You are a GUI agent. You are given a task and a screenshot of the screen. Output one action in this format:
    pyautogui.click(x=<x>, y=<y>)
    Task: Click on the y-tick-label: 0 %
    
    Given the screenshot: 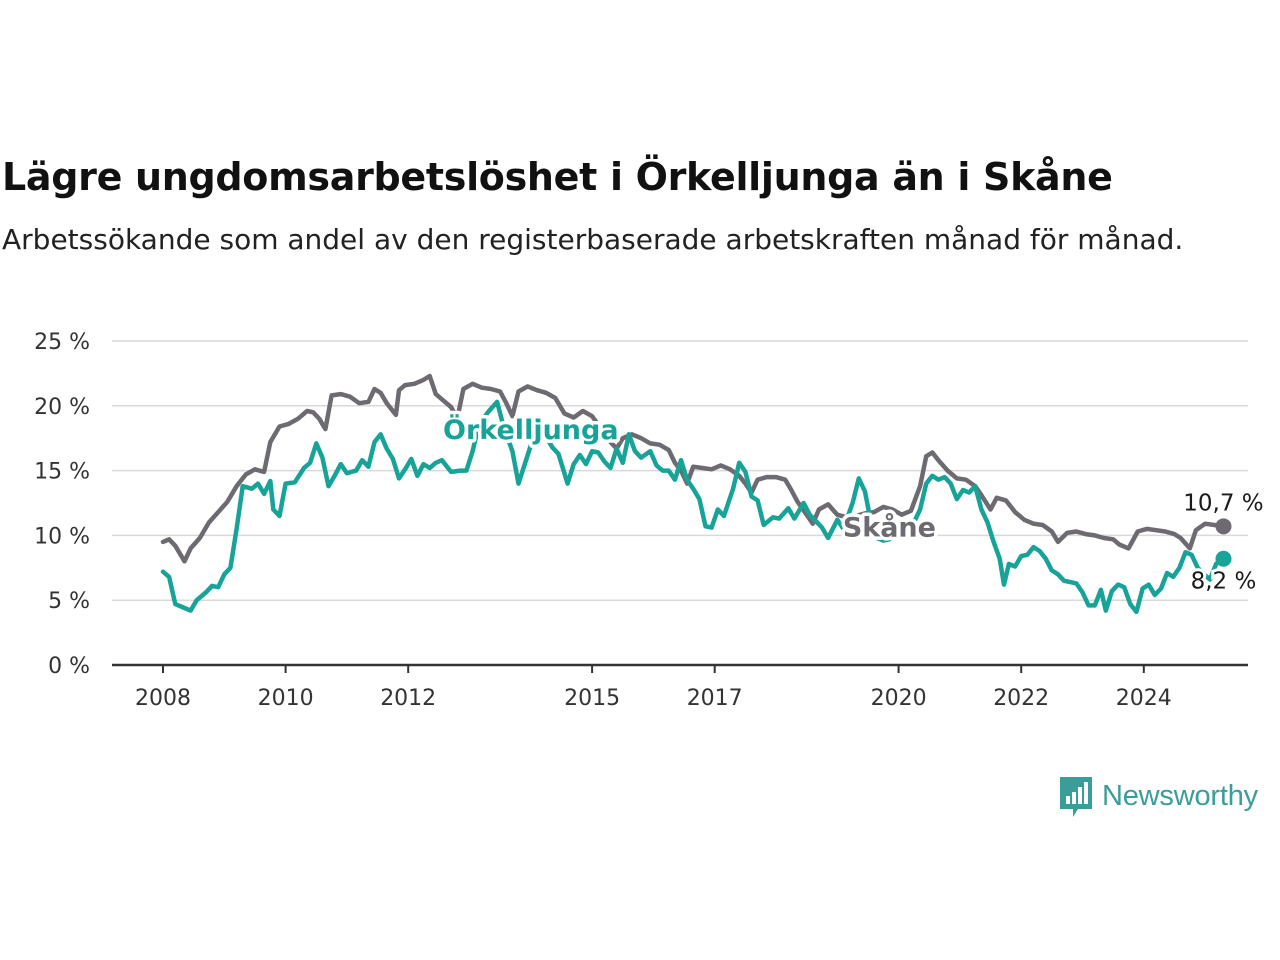 What is the action you would take?
    pyautogui.click(x=69, y=666)
    